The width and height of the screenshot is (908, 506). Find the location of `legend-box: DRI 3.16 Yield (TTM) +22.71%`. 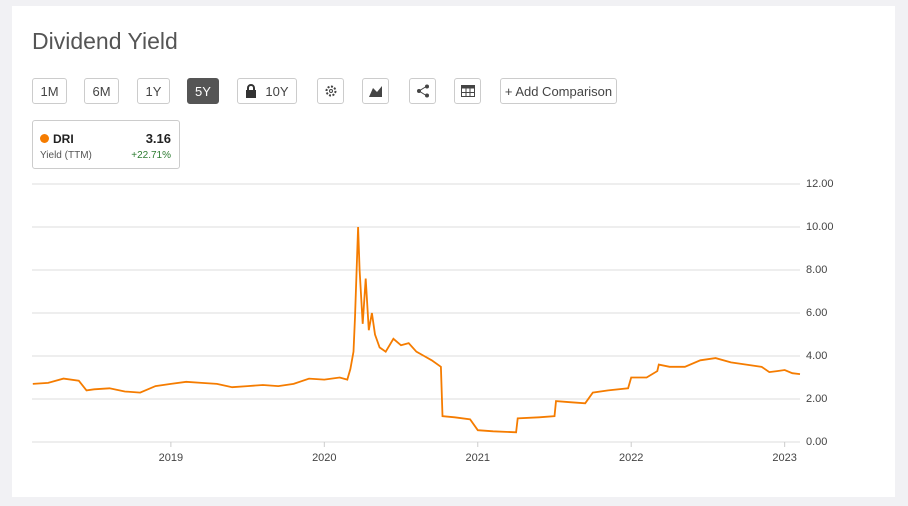

legend-box: DRI 3.16 Yield (TTM) +22.71% is located at coordinates (106, 144).